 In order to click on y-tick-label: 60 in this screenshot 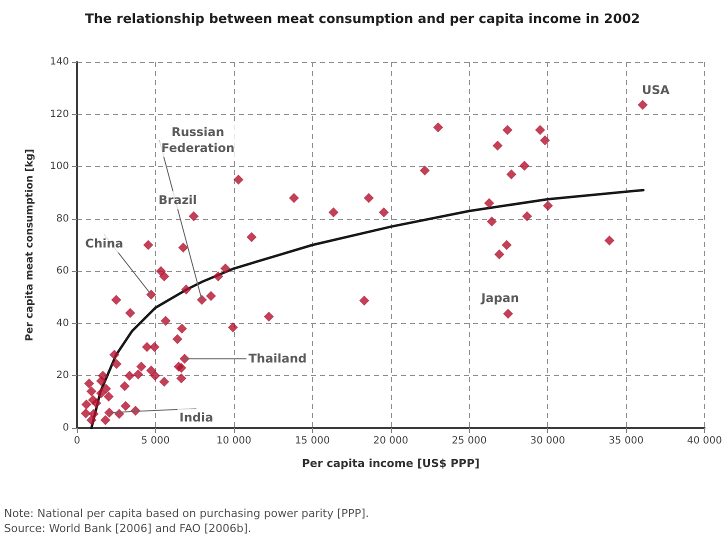, I will do `click(62, 271)`.